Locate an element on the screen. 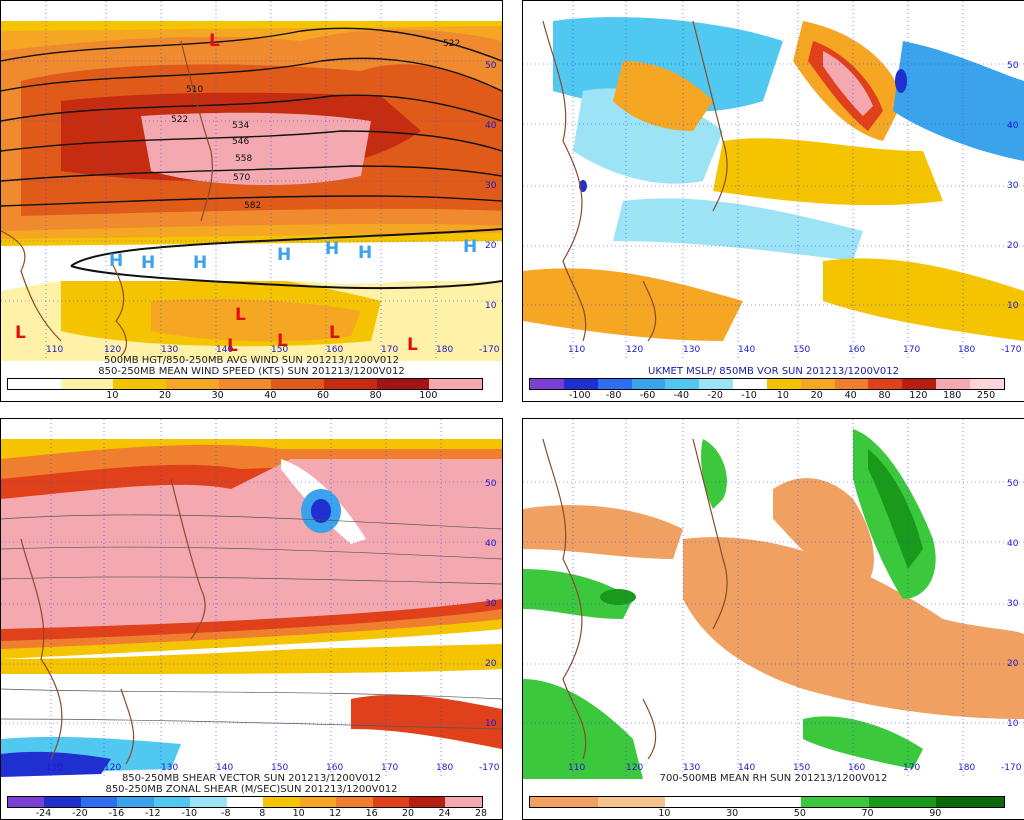 The width and height of the screenshot is (1024, 820). contour-label: 570 is located at coordinates (242, 178).